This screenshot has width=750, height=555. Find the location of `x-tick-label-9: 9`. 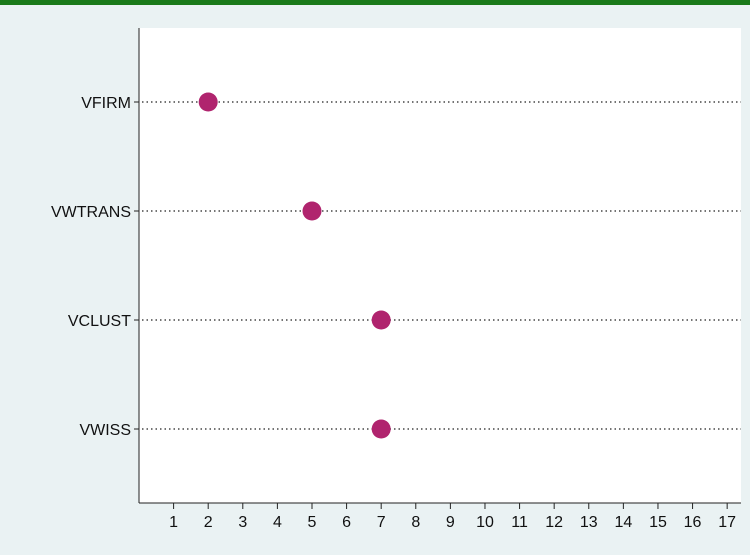

x-tick-label-9: 9 is located at coordinates (450, 522).